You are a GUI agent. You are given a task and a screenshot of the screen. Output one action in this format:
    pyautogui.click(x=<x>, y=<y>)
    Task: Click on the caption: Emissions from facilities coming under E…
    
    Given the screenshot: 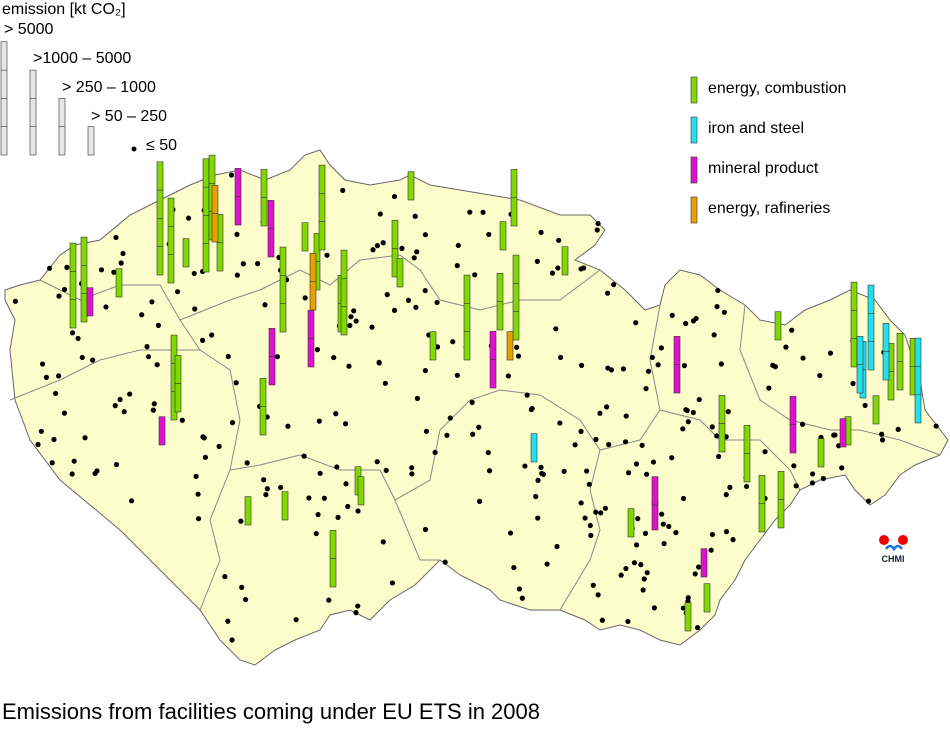 What is the action you would take?
    pyautogui.click(x=271, y=711)
    